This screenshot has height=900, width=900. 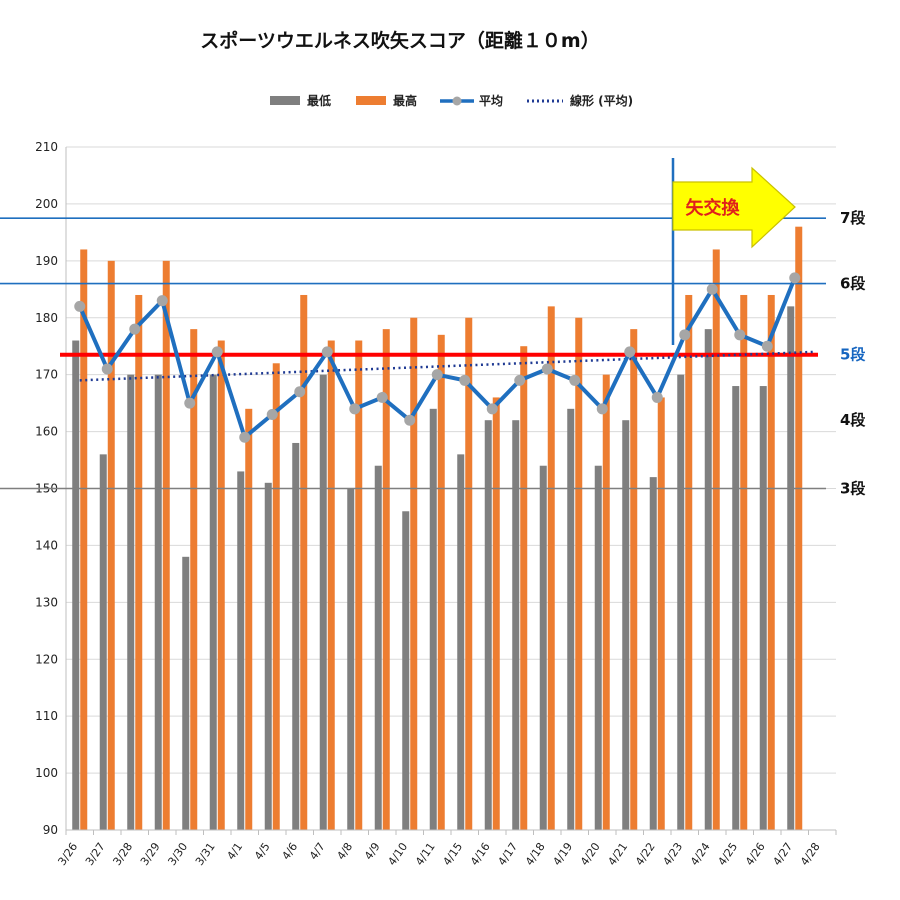 I want to click on legend: 最低 最高 平均 線形 (平均), so click(x=451, y=100).